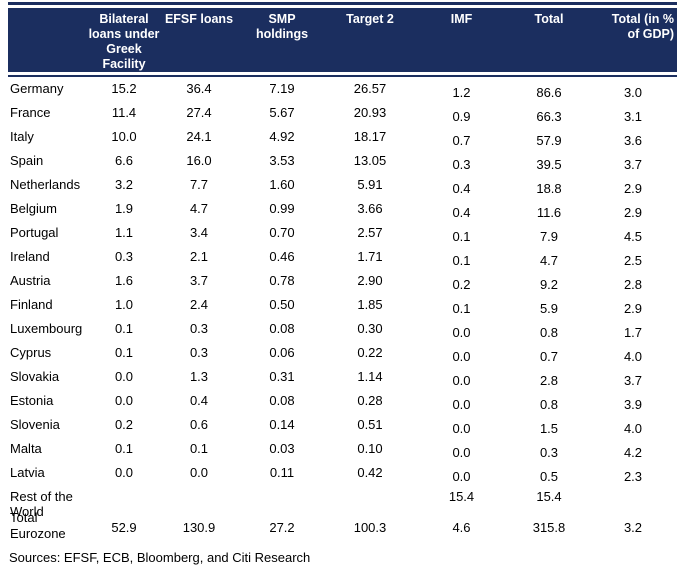  Describe the element at coordinates (45, 184) in the screenshot. I see `row-label: Netherlands` at that location.